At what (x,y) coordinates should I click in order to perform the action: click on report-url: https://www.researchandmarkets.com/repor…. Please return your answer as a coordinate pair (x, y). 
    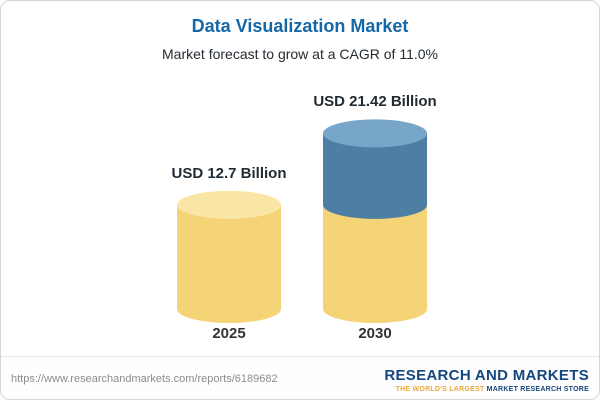
    Looking at the image, I should click on (144, 379).